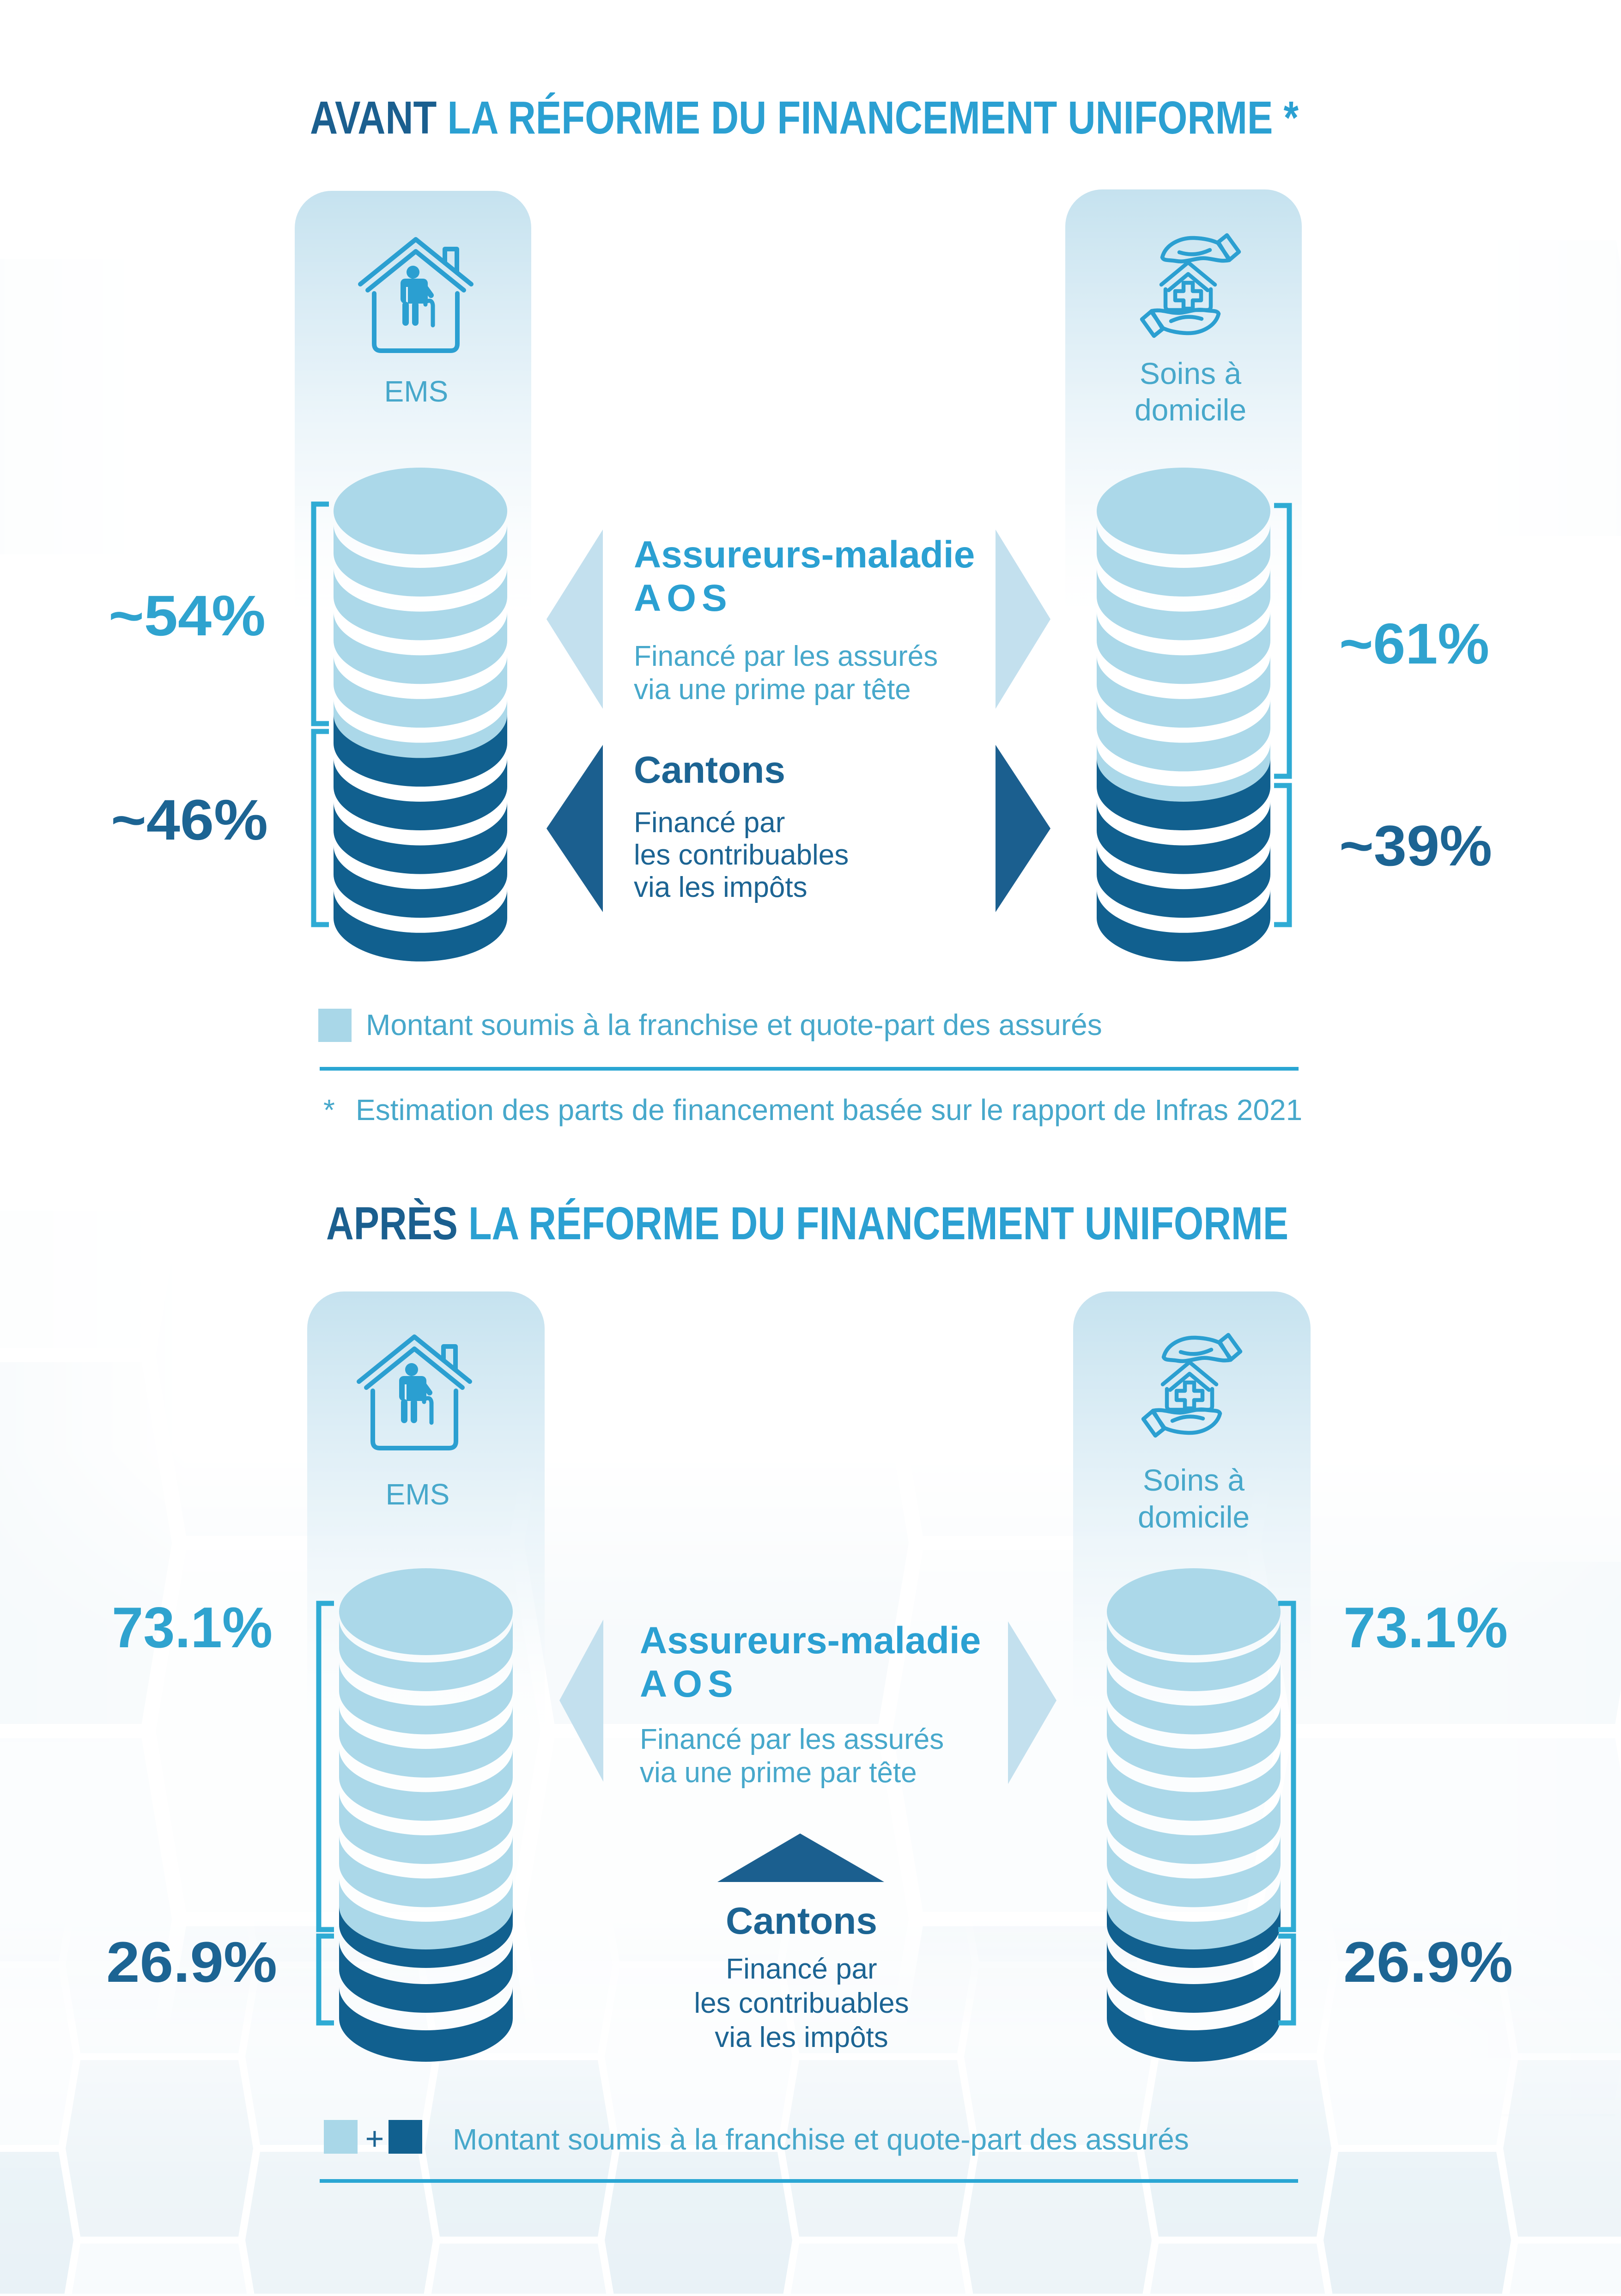 This screenshot has height=2296, width=1621. I want to click on svg-text:APRÈS LA RÉFORME DU FINANCEMEN: APRÈS LA RÉFORME DU FINANCEMENT UNIFORME, so click(807, 1223).